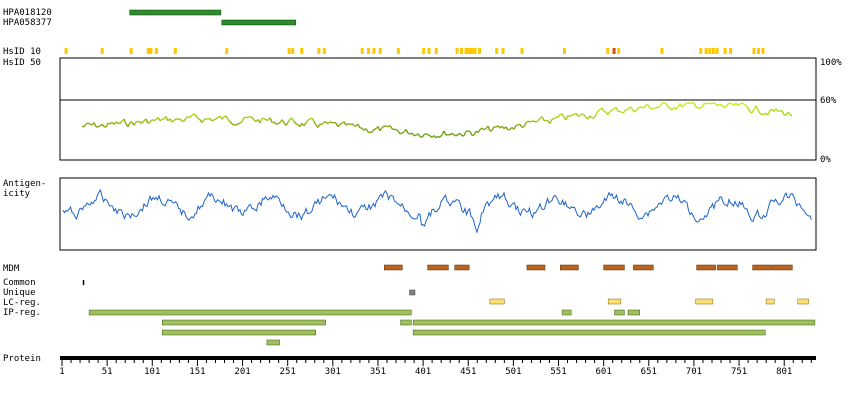 This screenshot has width=850, height=400. I want to click on axis-tick-label: 251, so click(288, 372).